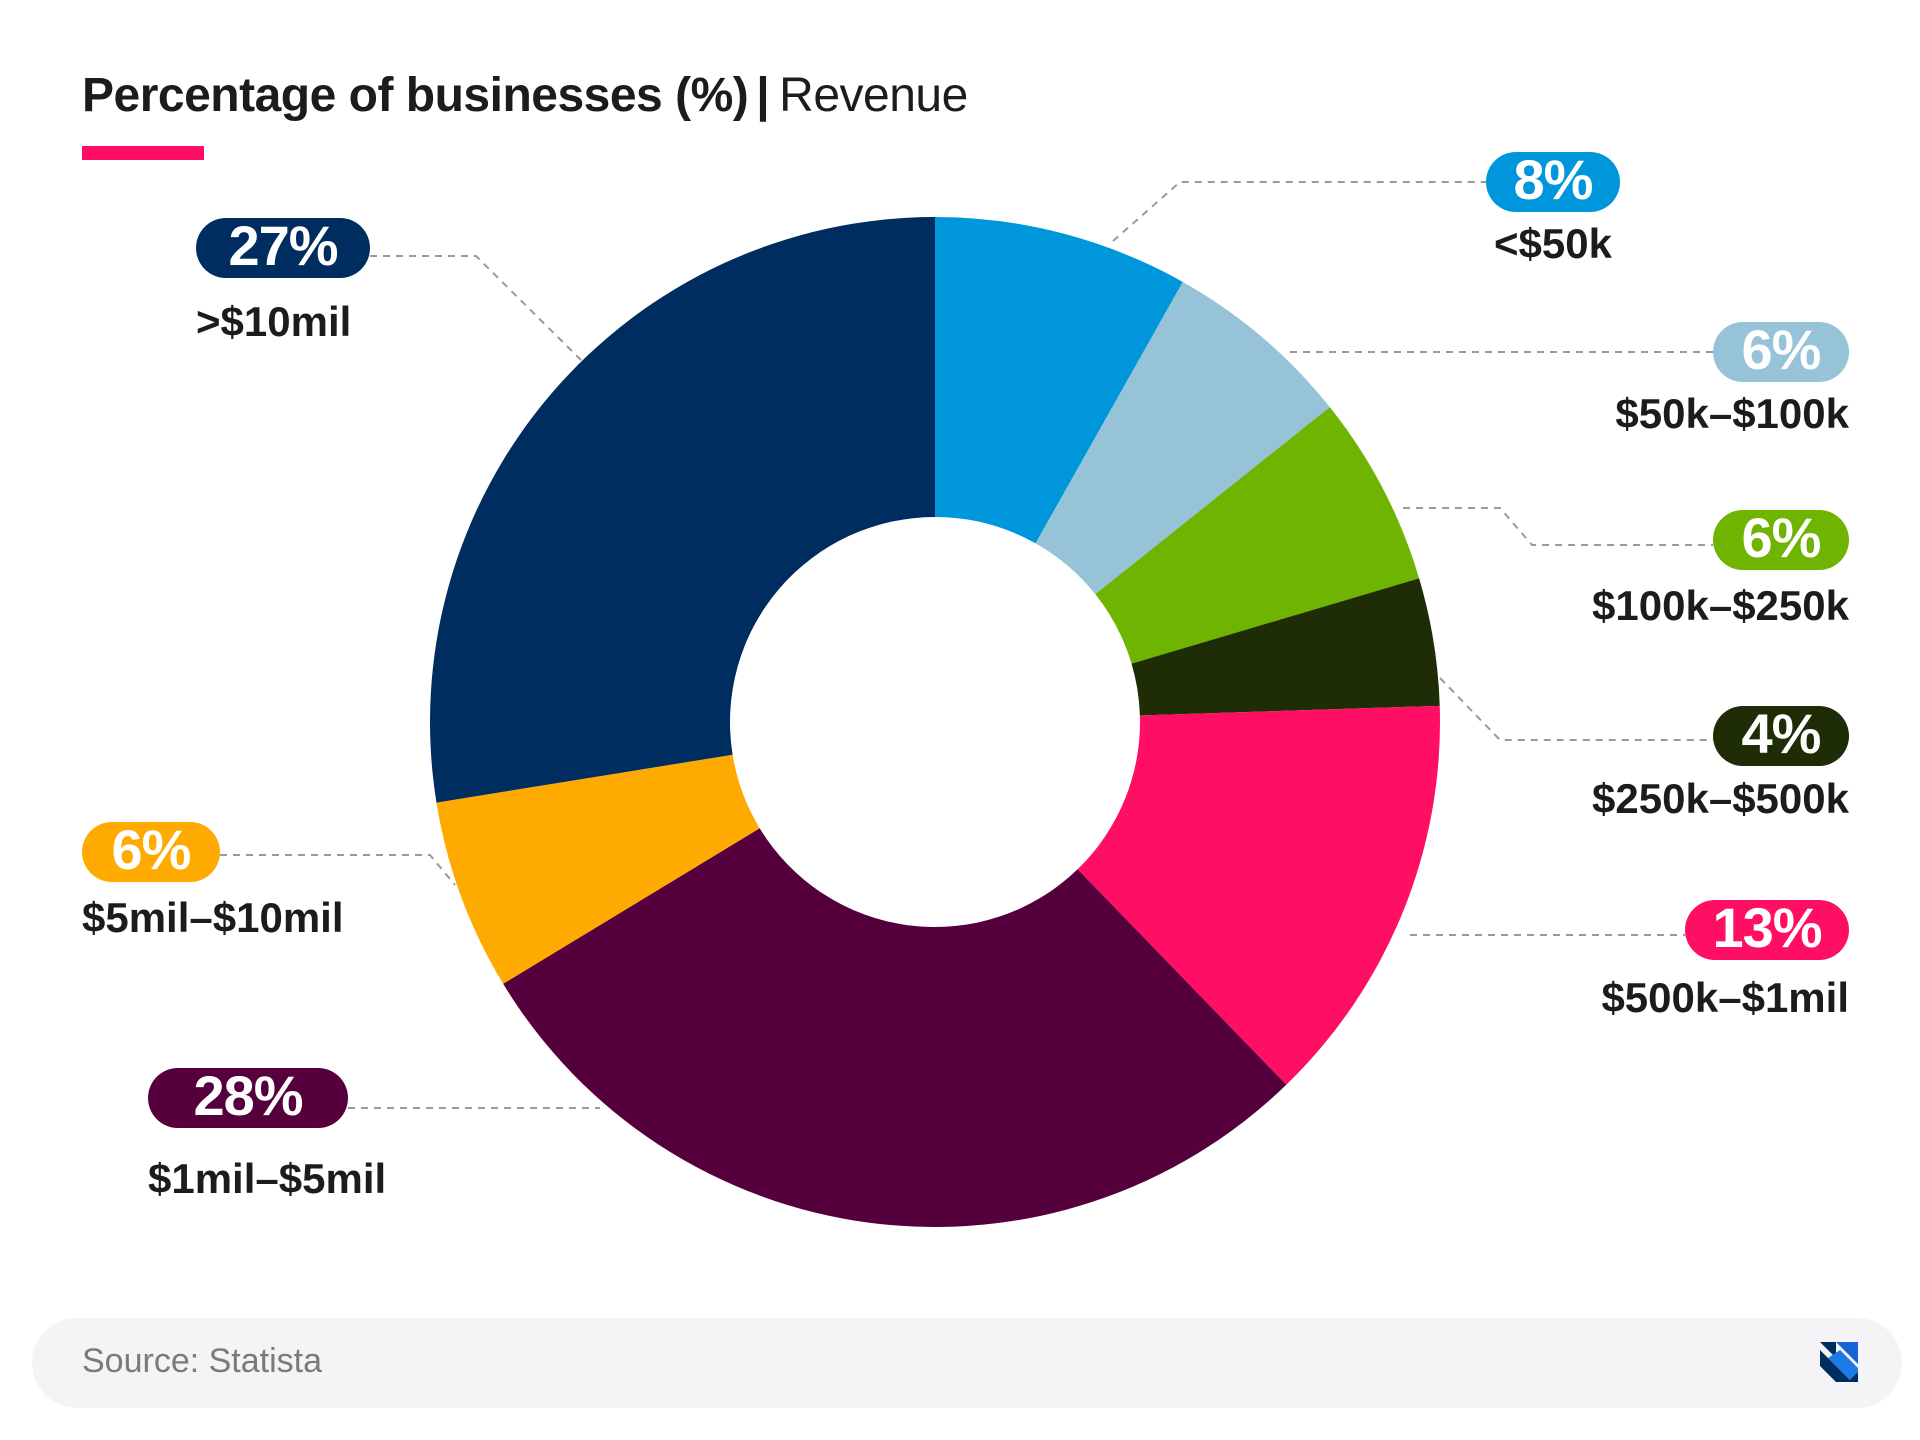  Describe the element at coordinates (273, 321) in the screenshot. I see `category-label-10mil: >$10mil` at that location.